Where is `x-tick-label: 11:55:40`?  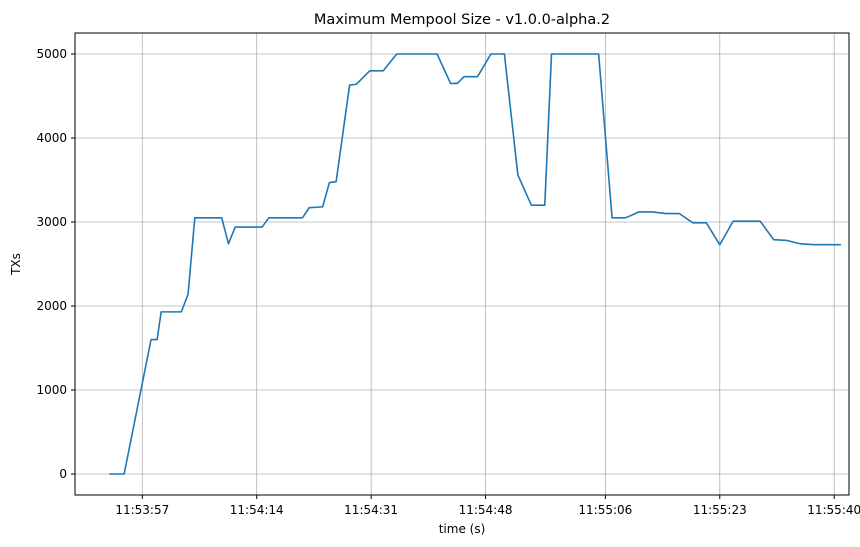 x-tick-label: 11:55:40 is located at coordinates (833, 510).